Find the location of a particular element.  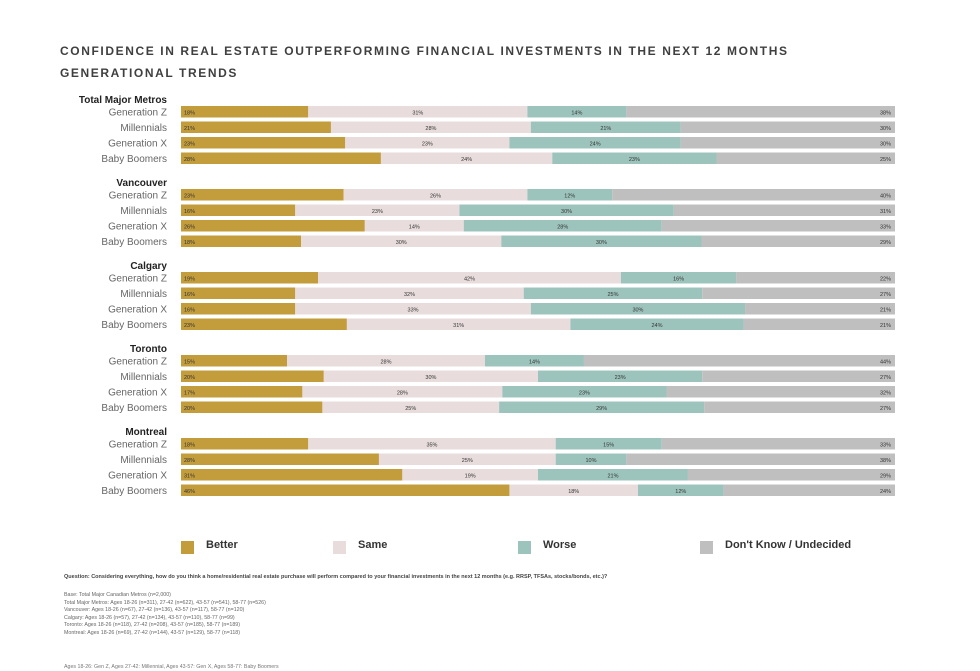

data-label-better: 23% is located at coordinates (189, 145).